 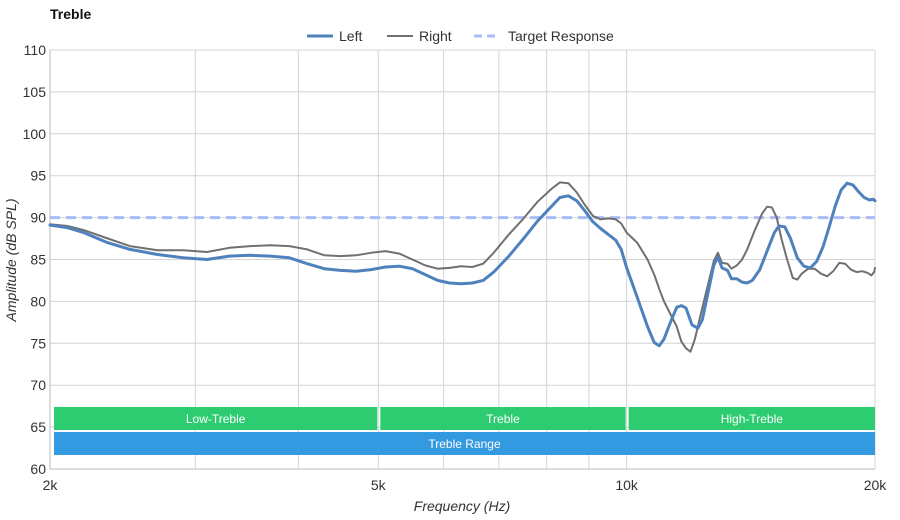 What do you see at coordinates (462, 506) in the screenshot?
I see `x-axis-title: Frequency (Hz)` at bounding box center [462, 506].